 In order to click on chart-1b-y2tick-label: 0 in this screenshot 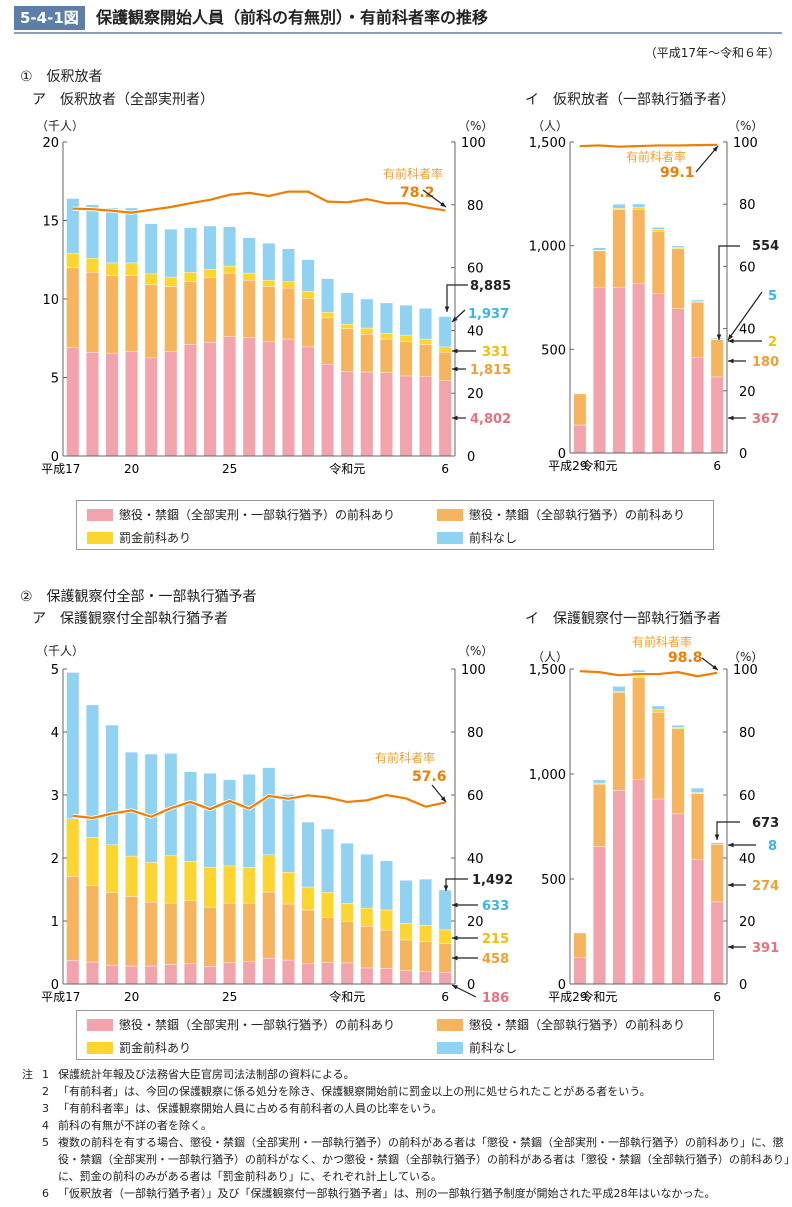, I will do `click(743, 454)`.